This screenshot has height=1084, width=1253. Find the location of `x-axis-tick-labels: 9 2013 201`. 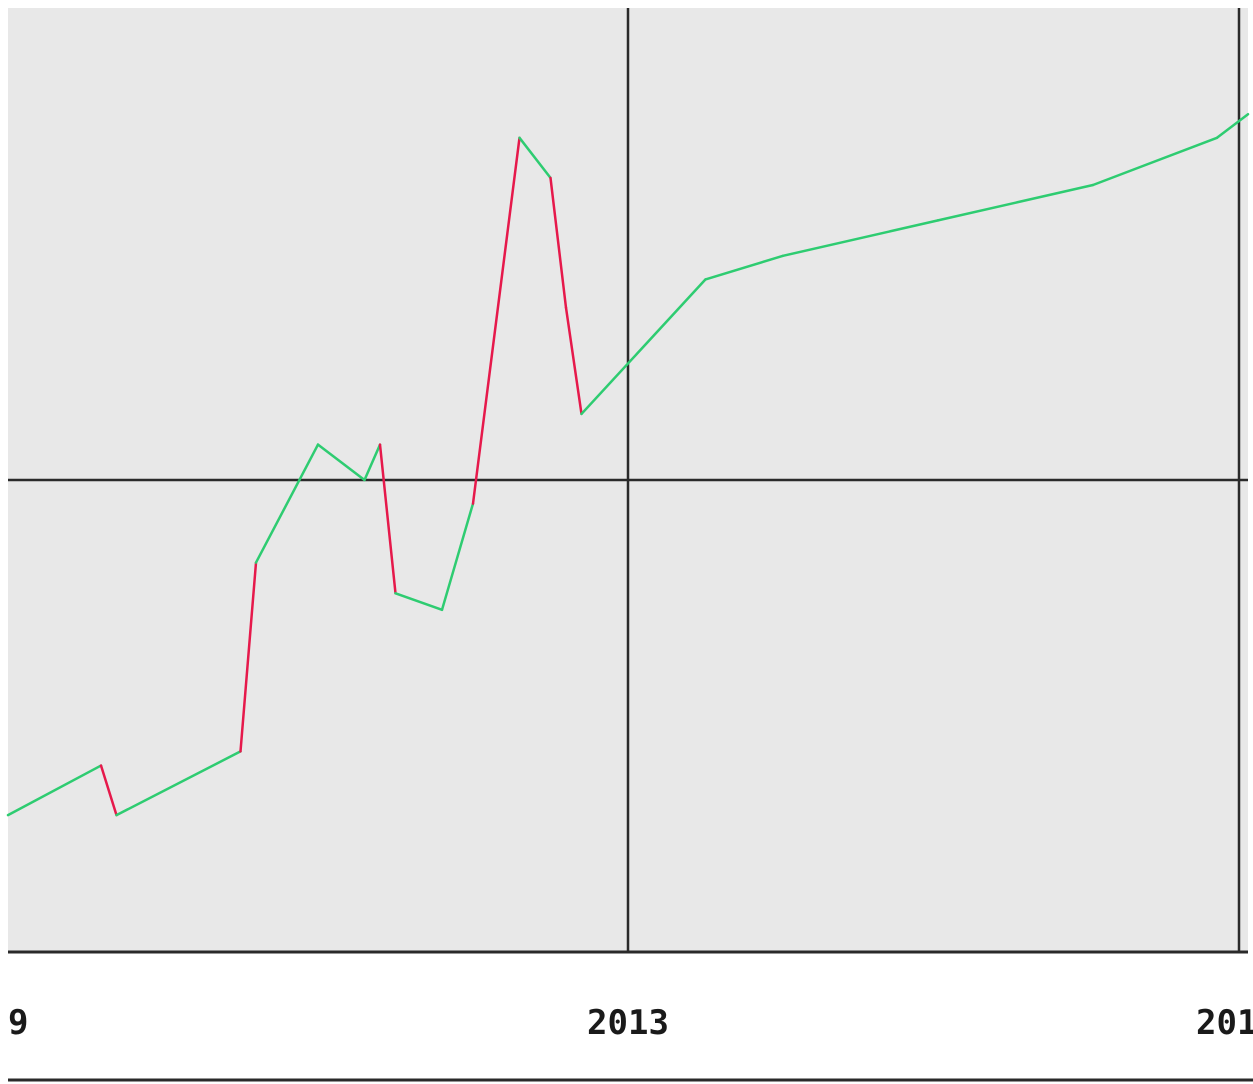

x-axis-tick-labels: 9 2013 201 is located at coordinates (630, 1023).